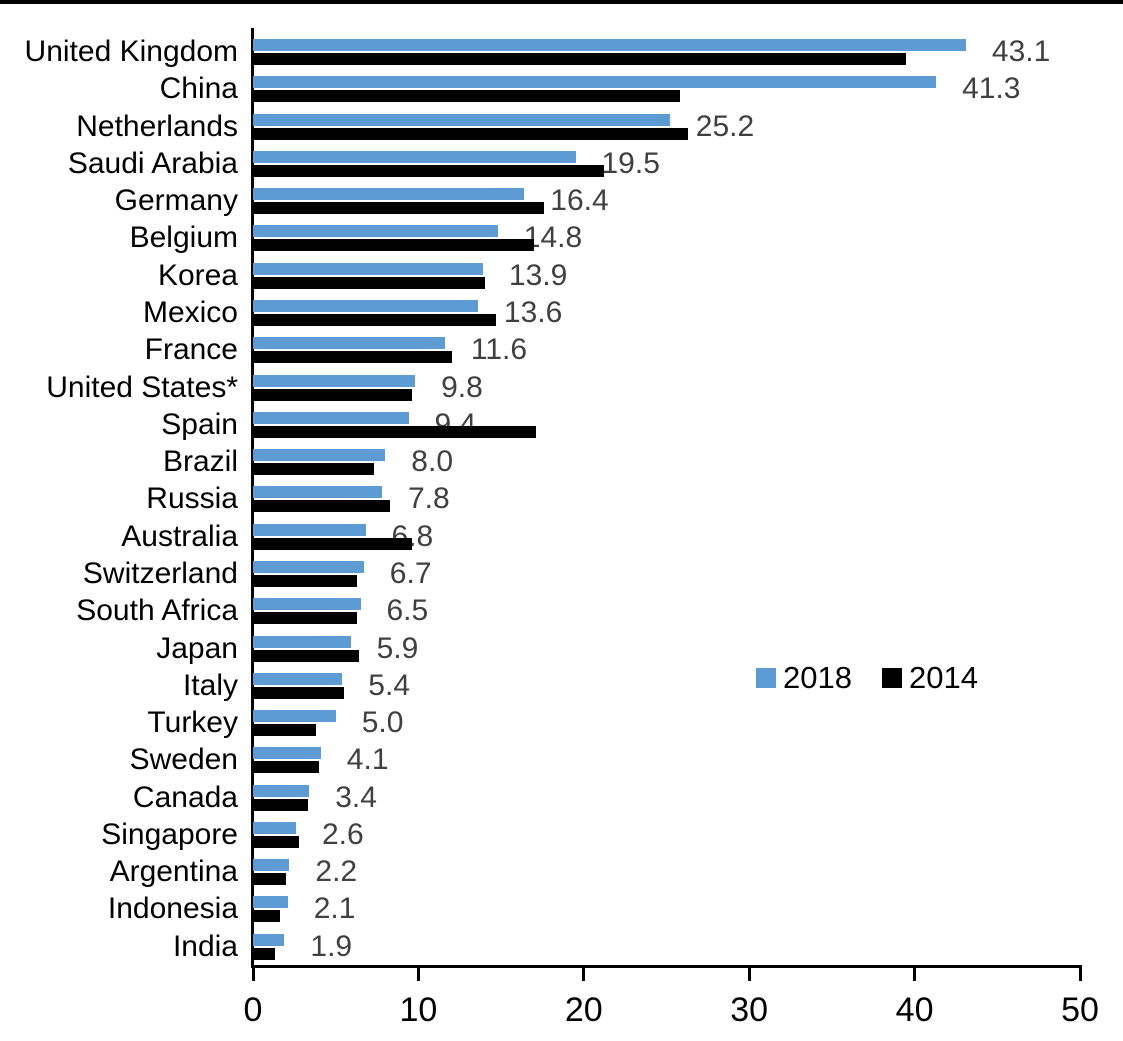 This screenshot has width=1123, height=1041. Describe the element at coordinates (867, 678) in the screenshot. I see `chart-legend: 2018 2014` at that location.